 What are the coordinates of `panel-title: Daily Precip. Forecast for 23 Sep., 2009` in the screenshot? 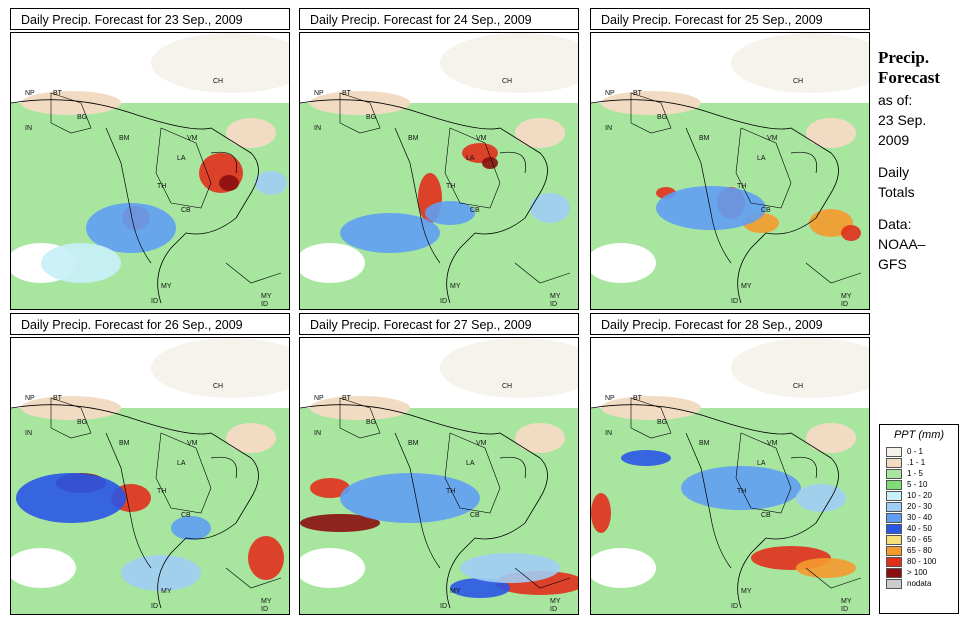 It's located at (150, 19).